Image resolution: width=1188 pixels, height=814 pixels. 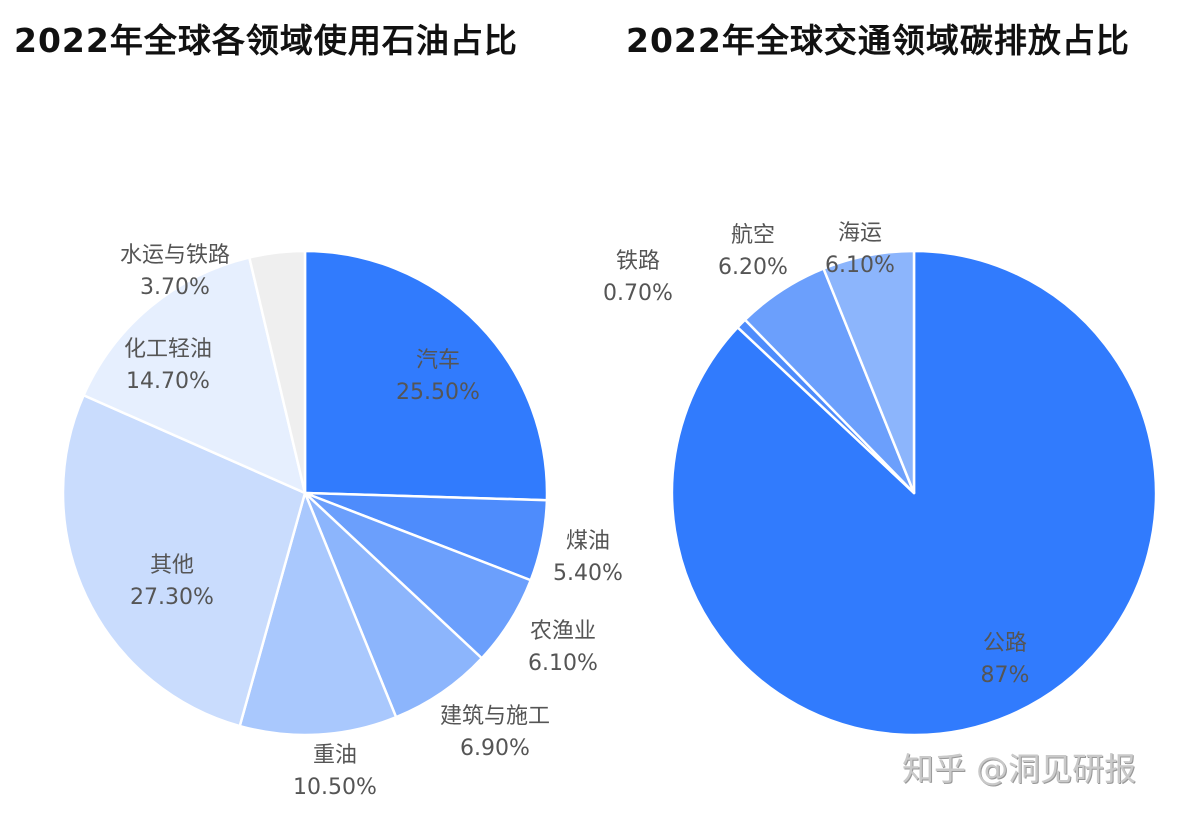 What do you see at coordinates (172, 597) in the screenshot?
I see `slice-value: 27.30%` at bounding box center [172, 597].